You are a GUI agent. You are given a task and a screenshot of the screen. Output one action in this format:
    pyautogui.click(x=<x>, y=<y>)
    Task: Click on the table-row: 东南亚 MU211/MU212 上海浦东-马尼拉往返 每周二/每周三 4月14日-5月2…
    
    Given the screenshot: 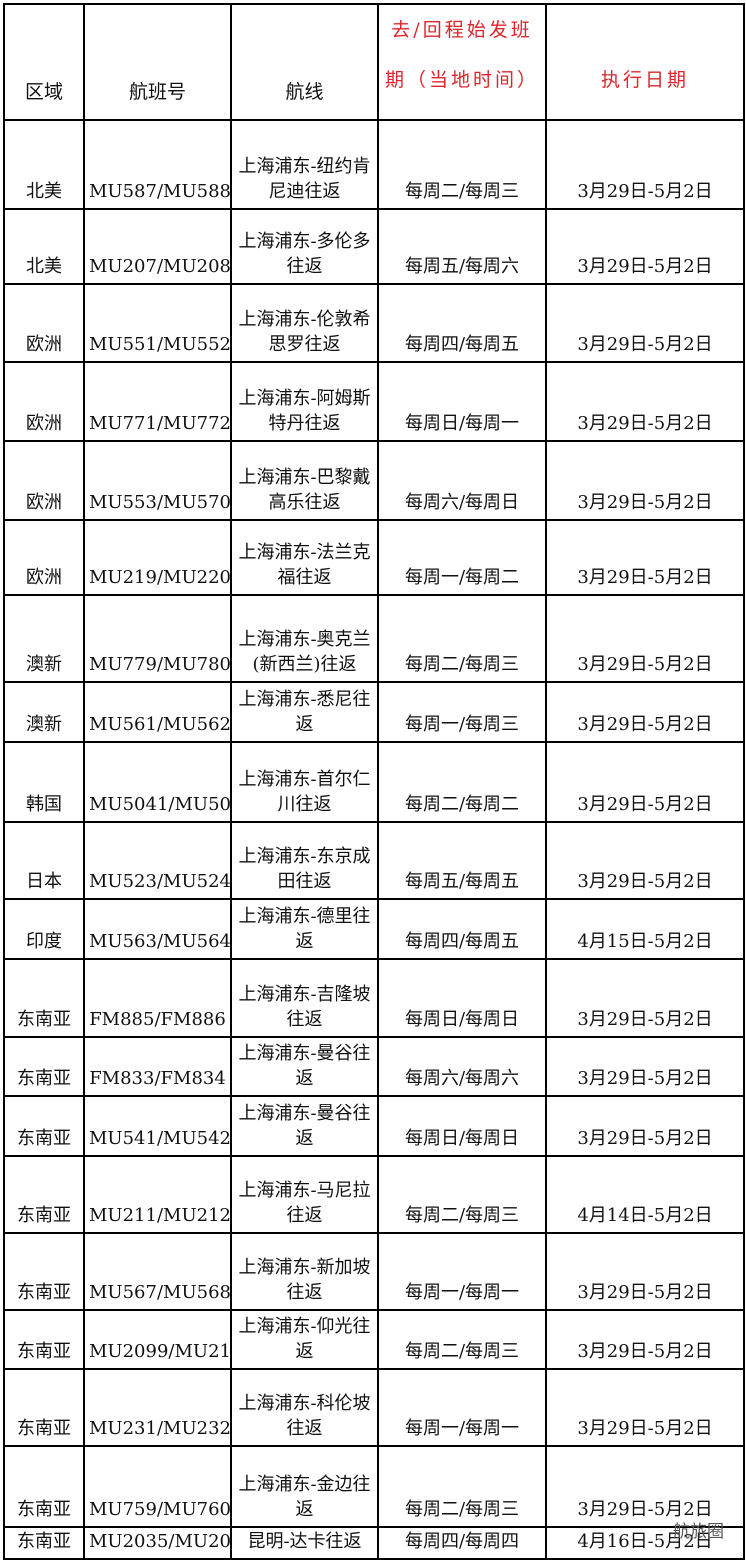 What is the action you would take?
    pyautogui.click(x=374, y=1194)
    